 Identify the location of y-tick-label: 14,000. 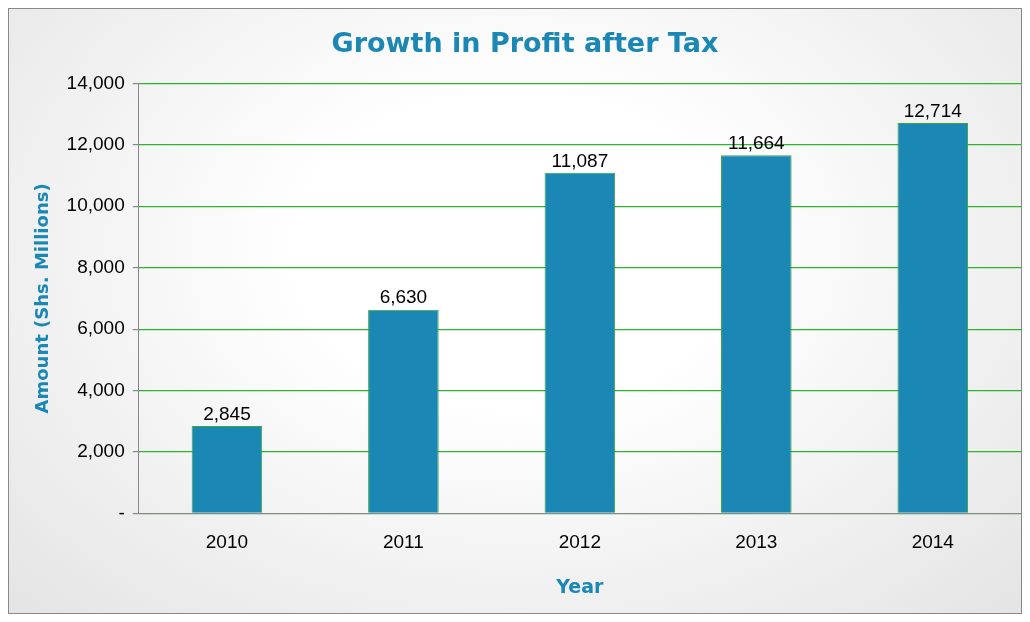
(95, 82).